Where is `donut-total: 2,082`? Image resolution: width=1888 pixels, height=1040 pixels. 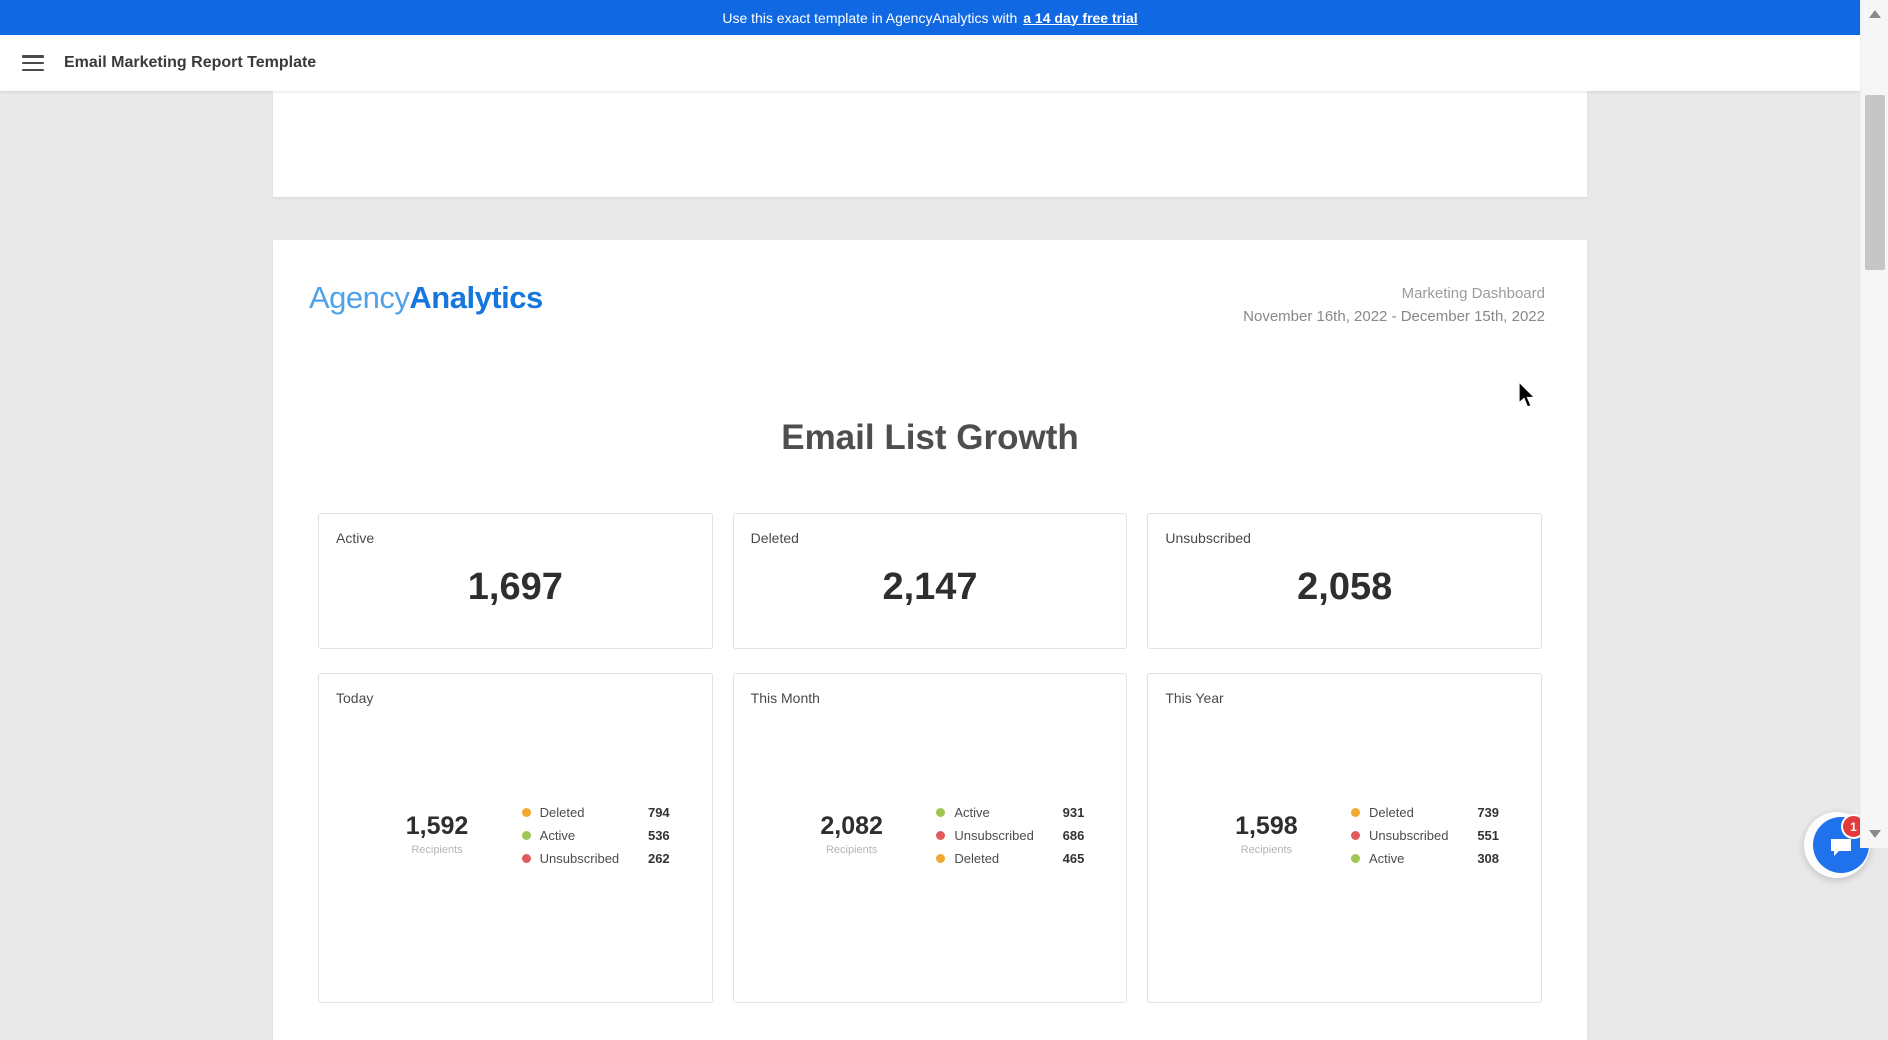 donut-total: 2,082 is located at coordinates (851, 826).